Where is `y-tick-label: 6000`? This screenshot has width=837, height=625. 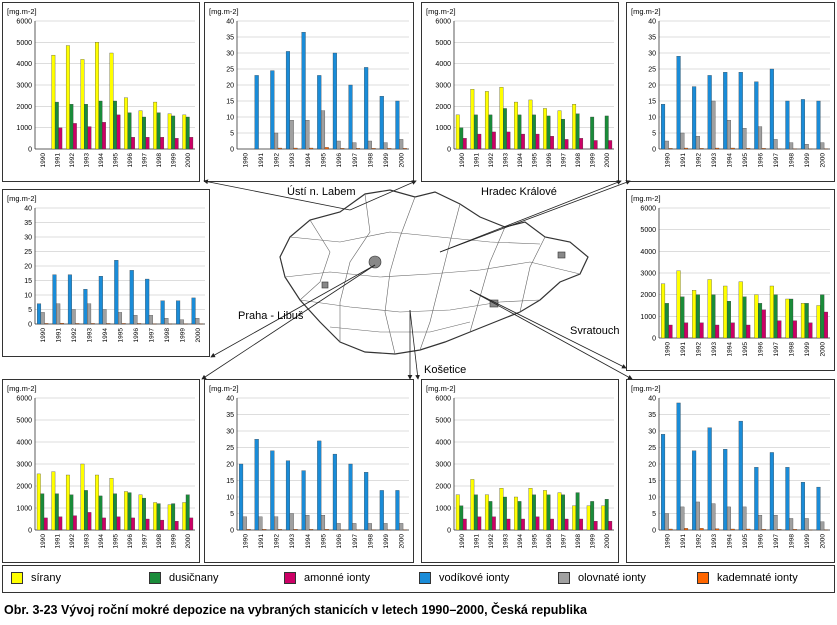
y-tick-label: 6000 is located at coordinates (24, 22).